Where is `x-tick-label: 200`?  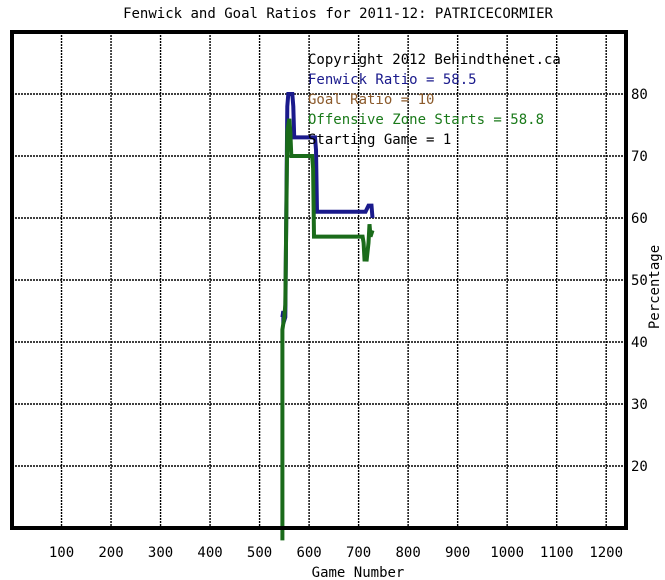 x-tick-label: 200 is located at coordinates (110, 553).